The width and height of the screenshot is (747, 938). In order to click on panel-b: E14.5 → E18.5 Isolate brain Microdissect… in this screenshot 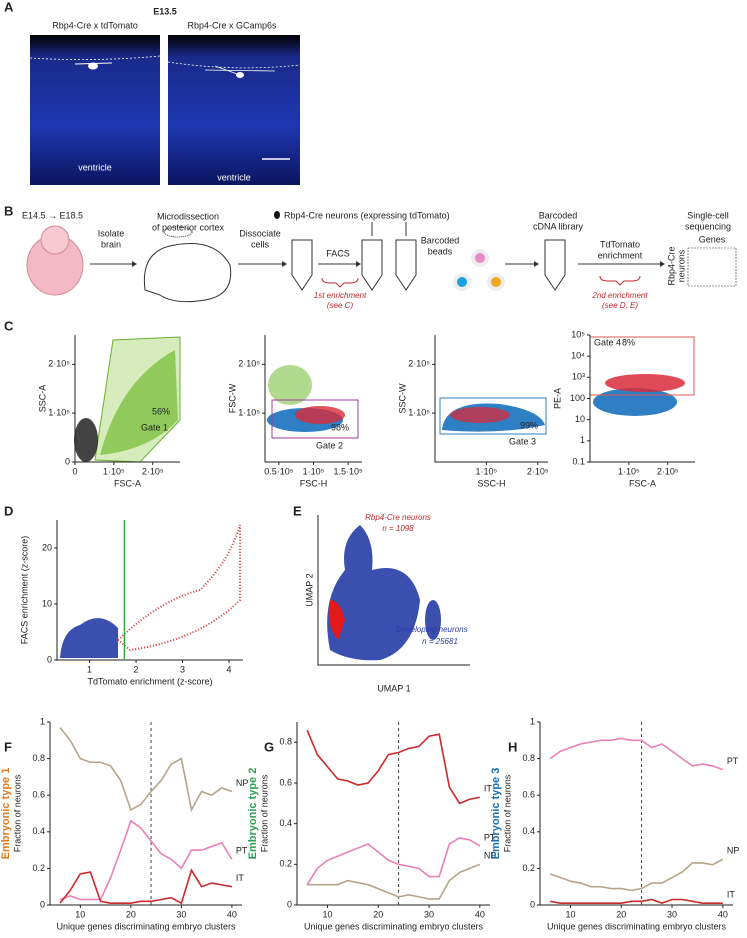, I will do `click(379, 260)`.